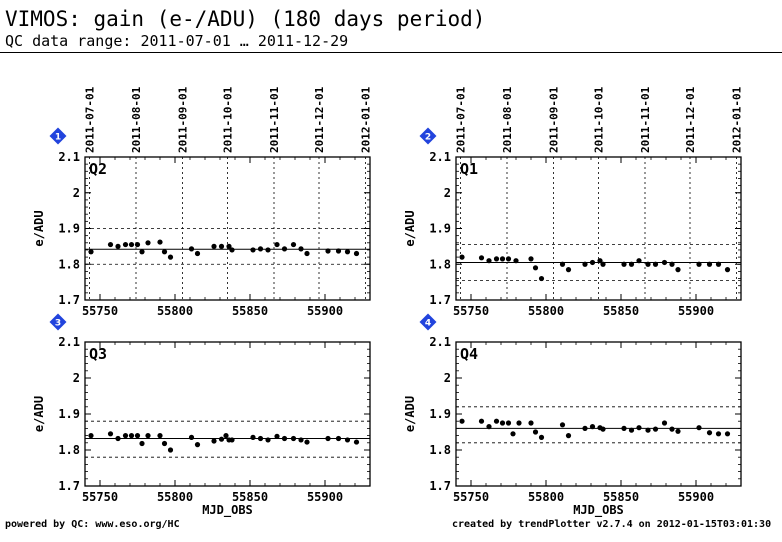 This screenshot has height=542, width=782. I want to click on panel-label: Q2, so click(98, 169).